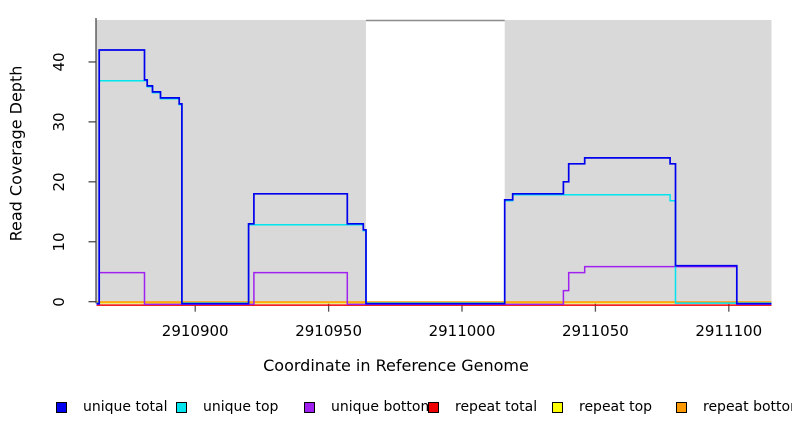 The height and width of the screenshot is (432, 792). Describe the element at coordinates (329, 331) in the screenshot. I see `x-tick-label: 2910950` at that location.